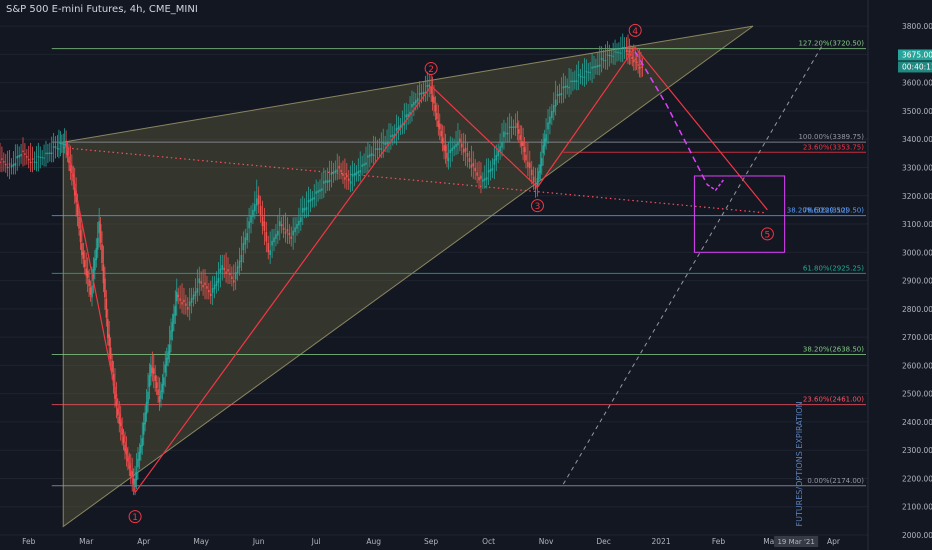 The width and height of the screenshot is (932, 550). Describe the element at coordinates (661, 541) in the screenshot. I see `x-tick-label: 2021` at that location.